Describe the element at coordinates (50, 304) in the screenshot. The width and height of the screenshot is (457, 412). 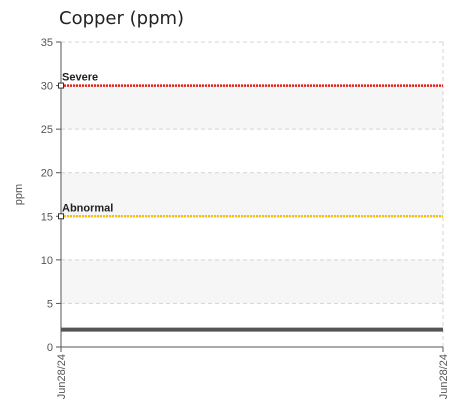
I see `y-tick-label: 5` at that location.